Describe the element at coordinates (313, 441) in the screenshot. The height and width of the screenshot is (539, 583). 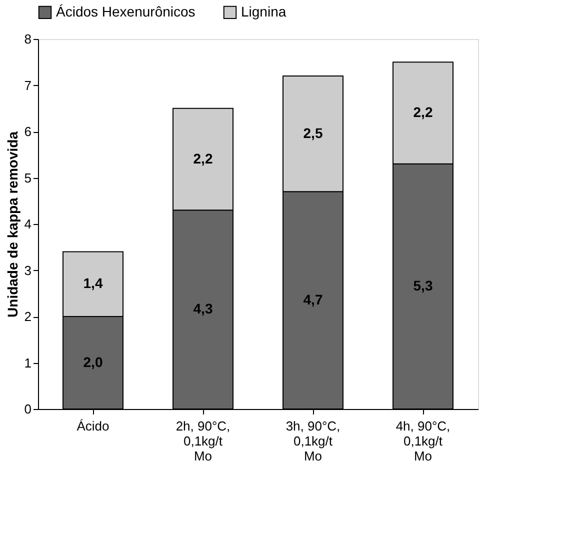
I see `x-tick-label: 3h, 90°C, 0,1kg/t Mo` at that location.